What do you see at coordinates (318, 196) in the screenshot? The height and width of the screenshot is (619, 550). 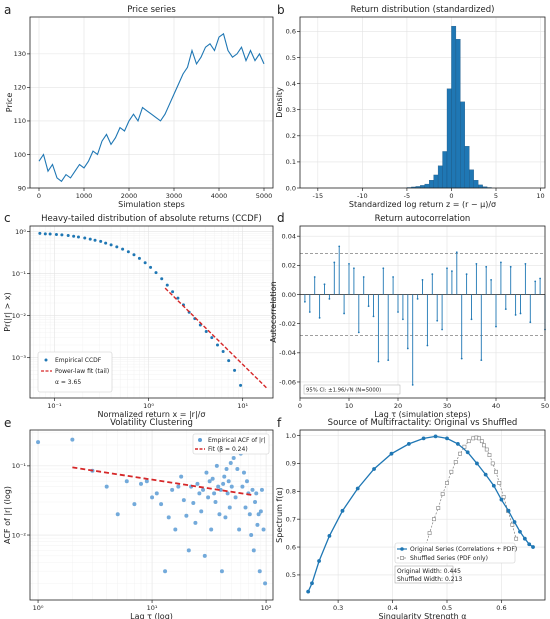 I see `x-tick-label: -15` at bounding box center [318, 196].